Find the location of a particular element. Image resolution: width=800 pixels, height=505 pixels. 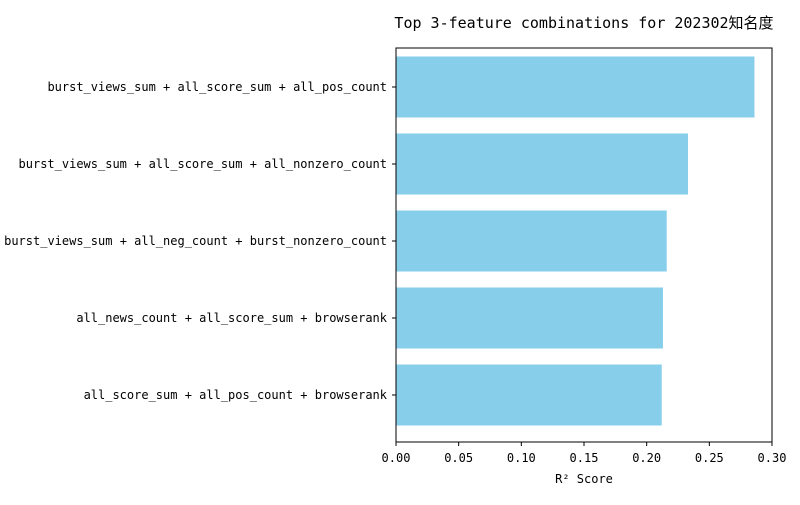

x-axis-ticks: 0.00 0.05 0.10 0.15 0.20 0.25 0.30 is located at coordinates (584, 453).